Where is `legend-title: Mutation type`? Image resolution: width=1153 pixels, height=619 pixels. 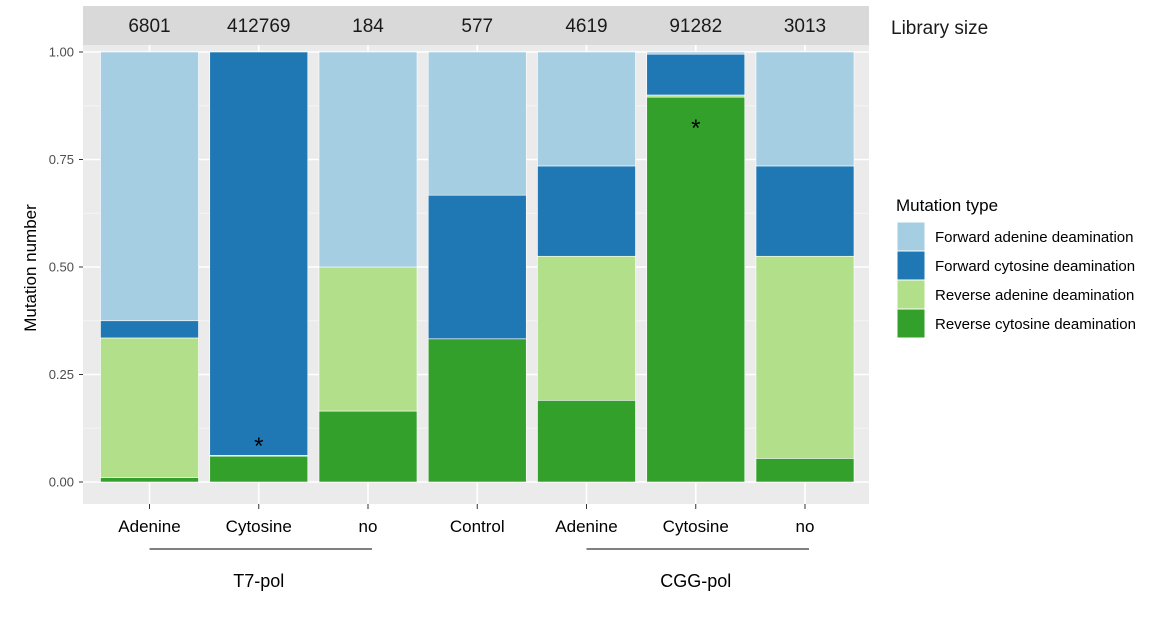
legend-title: Mutation type is located at coordinates (947, 205).